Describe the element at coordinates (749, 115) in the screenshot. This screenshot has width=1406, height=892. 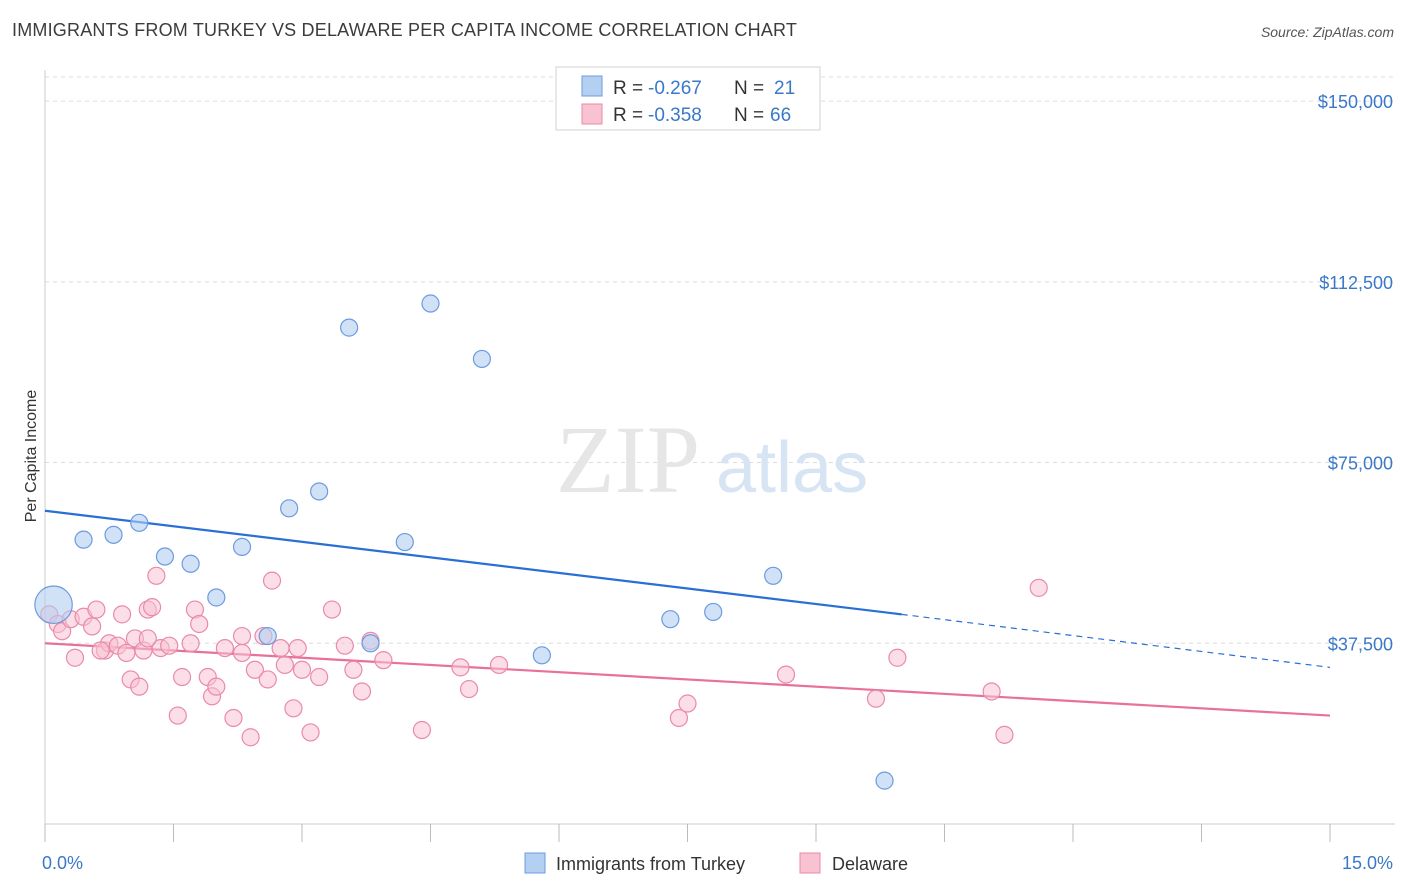
I see `legend-n-label-2: N =` at that location.